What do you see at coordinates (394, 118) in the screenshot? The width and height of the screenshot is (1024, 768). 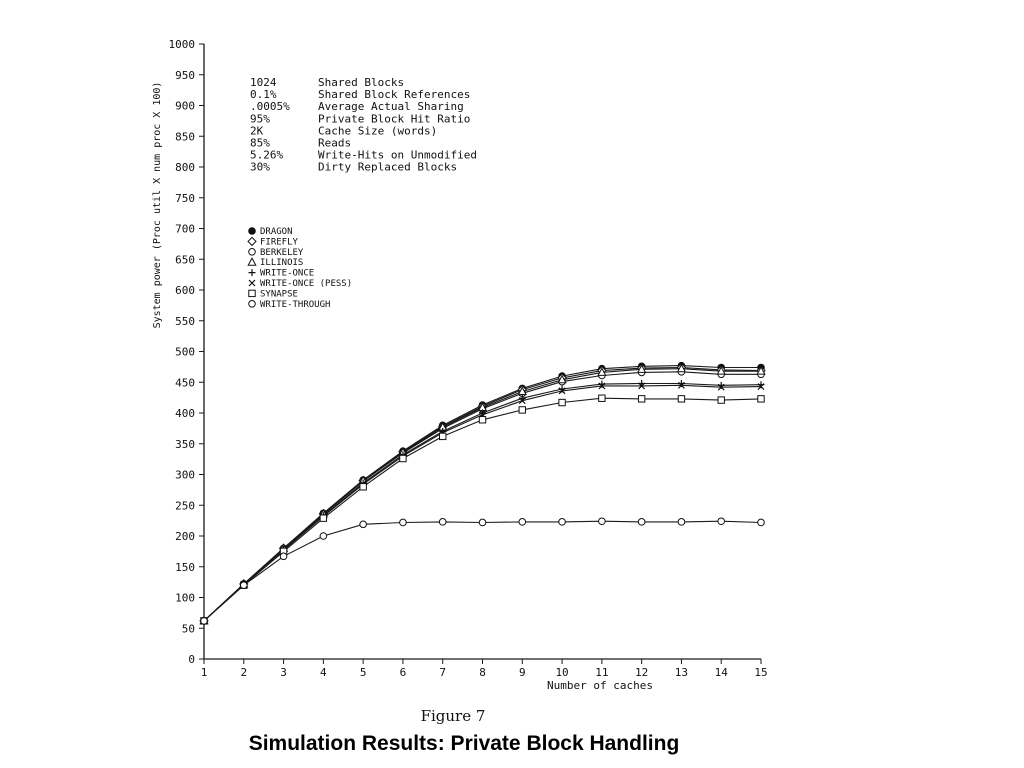 I see `parameter-label: Private Block Hit Ratio` at bounding box center [394, 118].